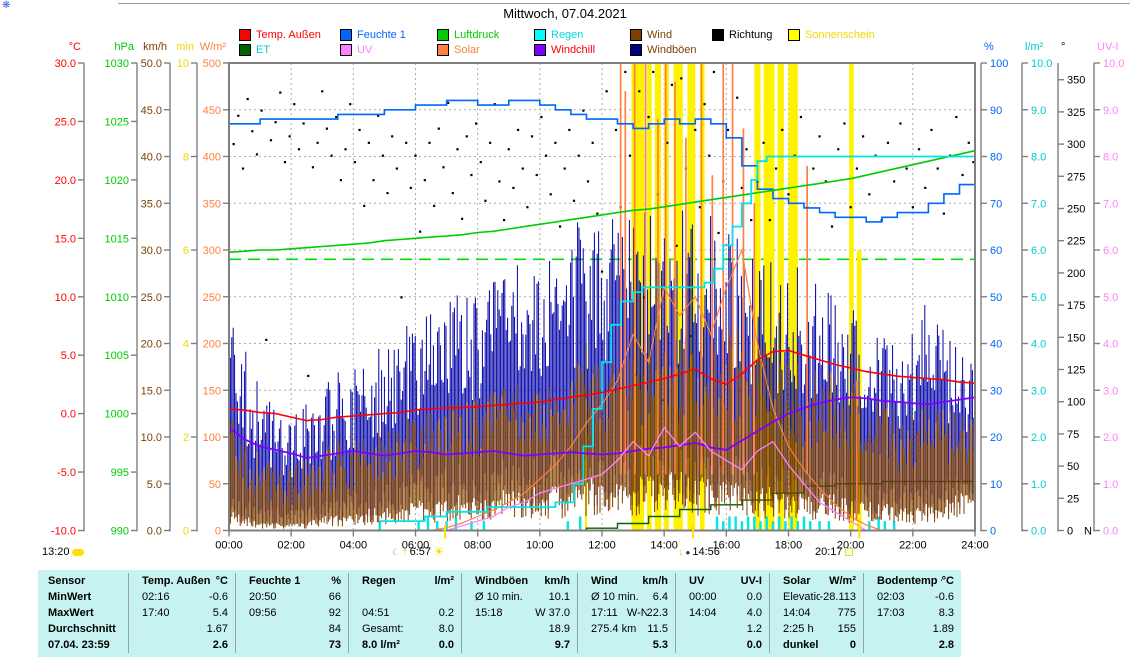 The height and width of the screenshot is (659, 1130). I want to click on column-name: Regen, so click(379, 581).